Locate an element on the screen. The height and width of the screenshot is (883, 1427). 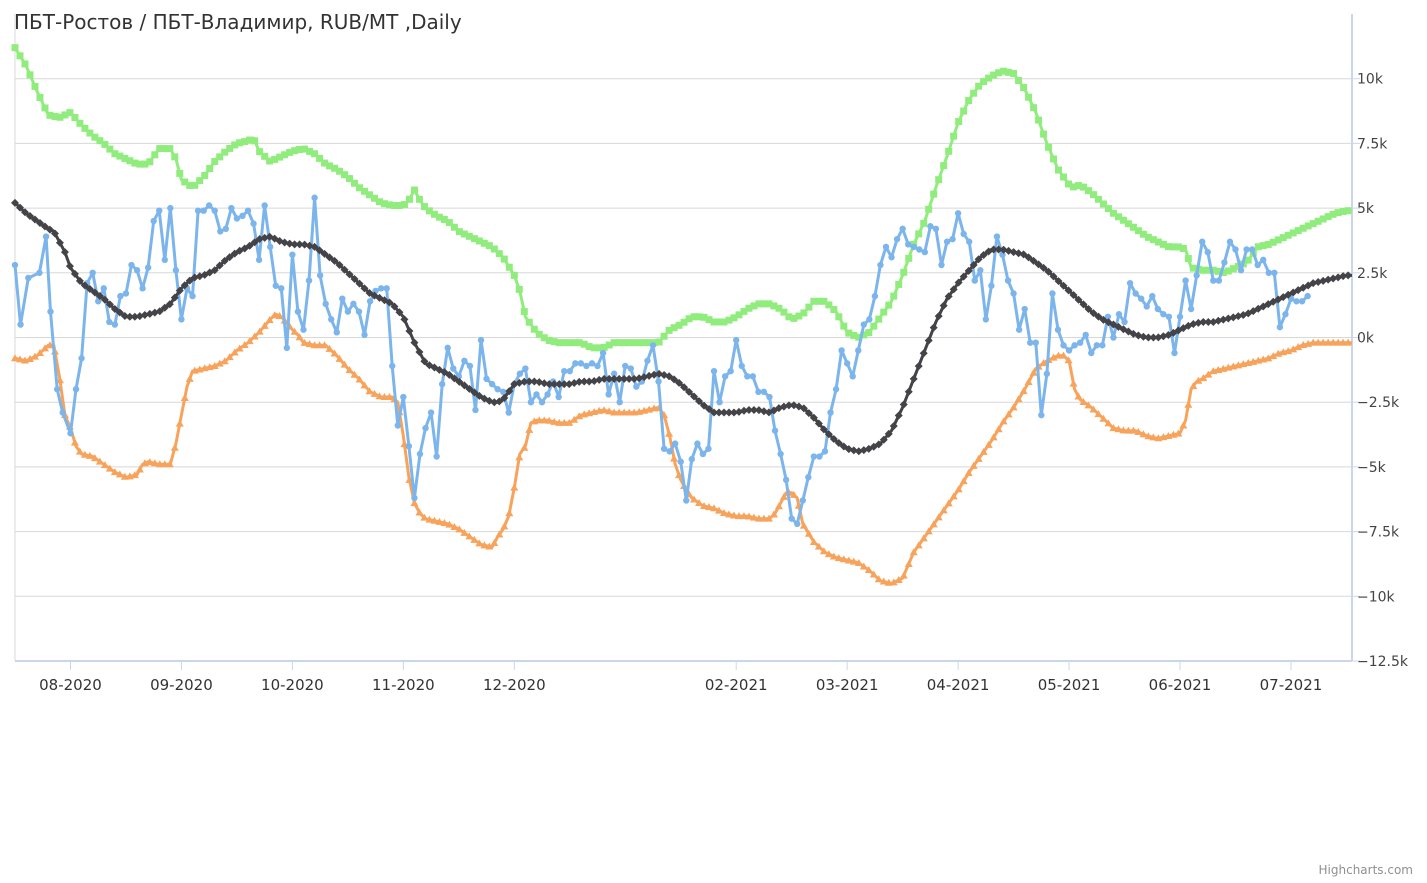
x-tick-label: 03-2021 is located at coordinates (847, 685).